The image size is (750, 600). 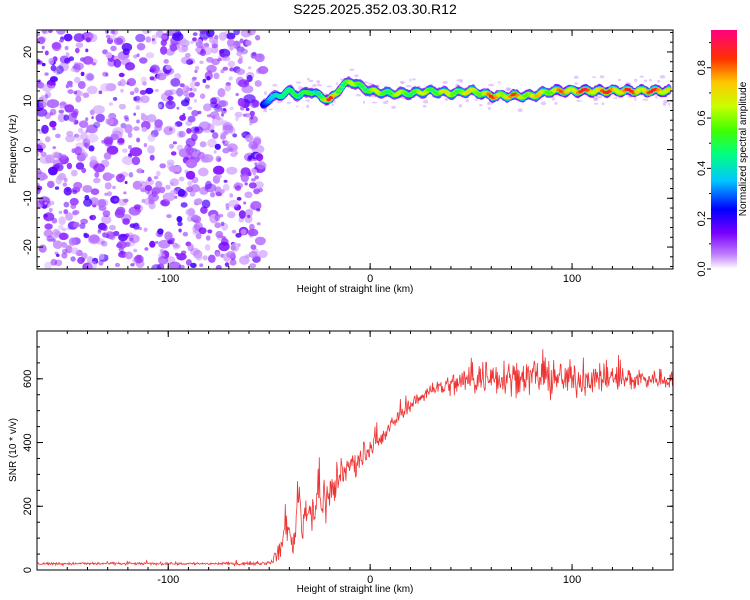 I want to click on x-tick-label: 0, so click(x=370, y=580).